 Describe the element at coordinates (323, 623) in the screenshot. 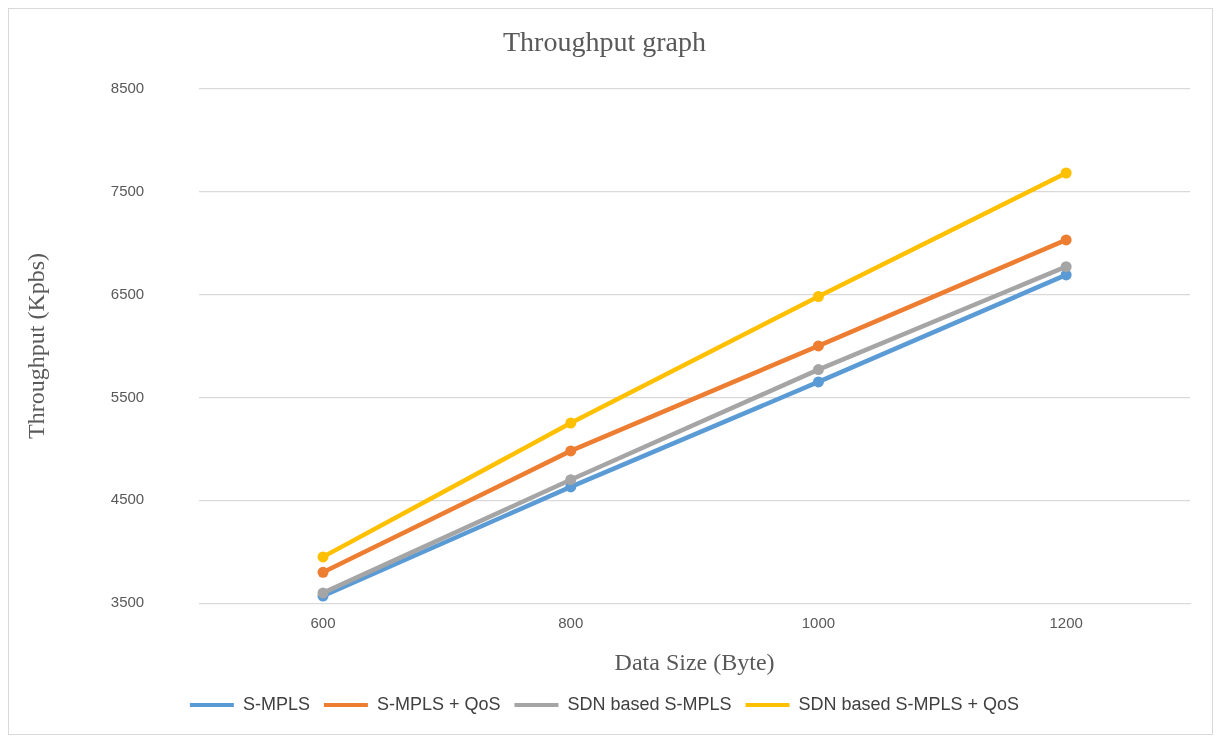

I see `x-tick-label: 600` at that location.